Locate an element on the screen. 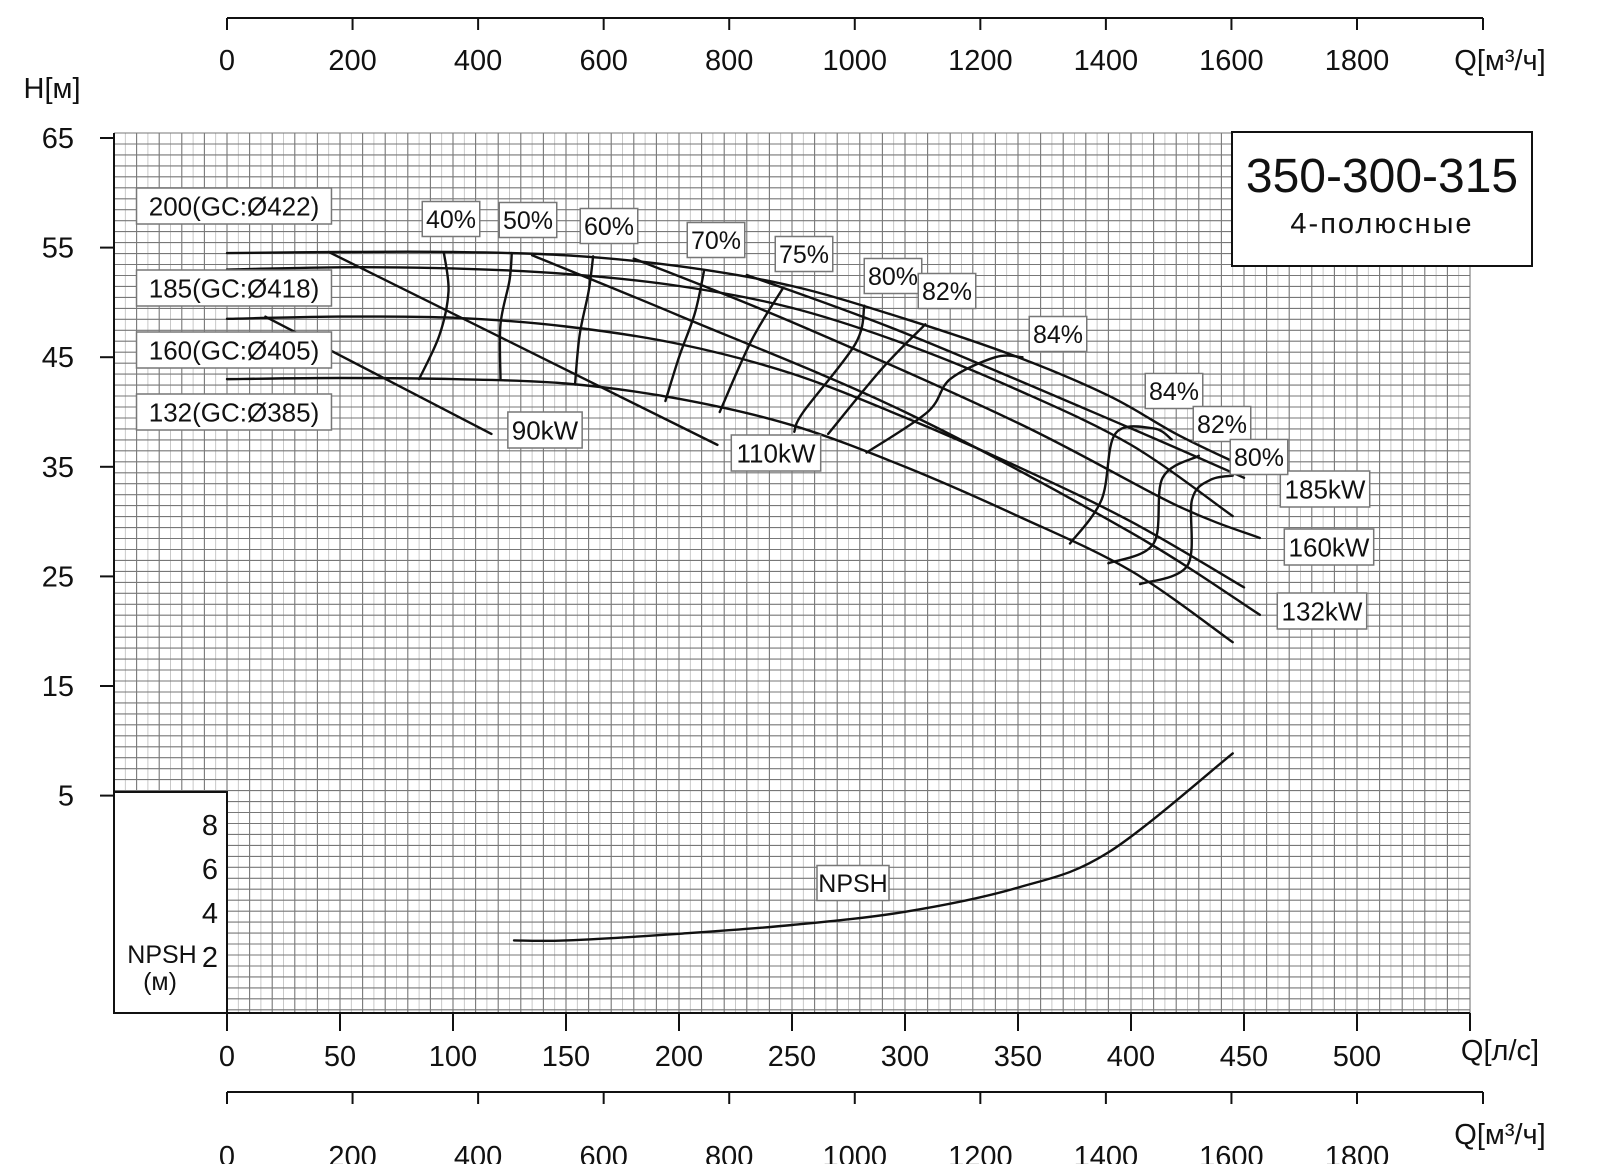  y-tick-label: 35 is located at coordinates (58, 468).